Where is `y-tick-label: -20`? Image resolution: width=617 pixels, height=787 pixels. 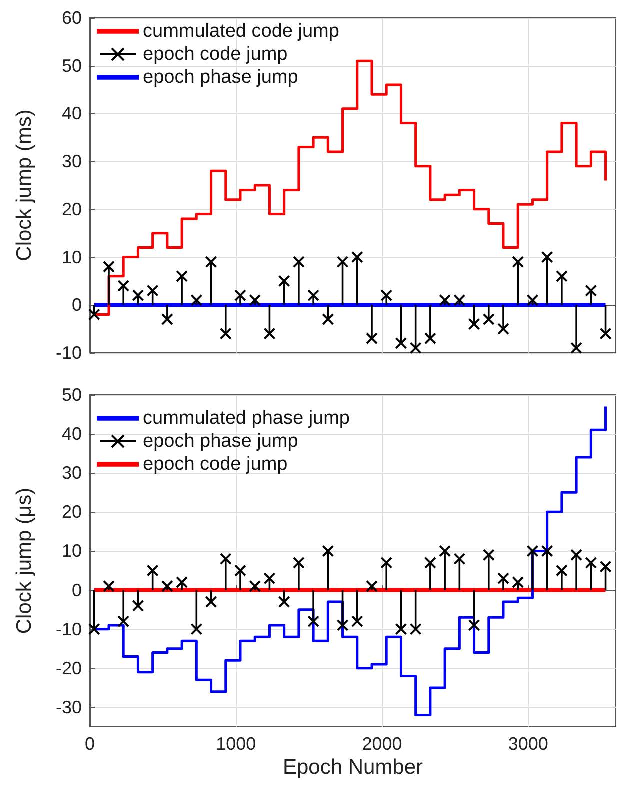
y-tick-label: -20 is located at coordinates (69, 668).